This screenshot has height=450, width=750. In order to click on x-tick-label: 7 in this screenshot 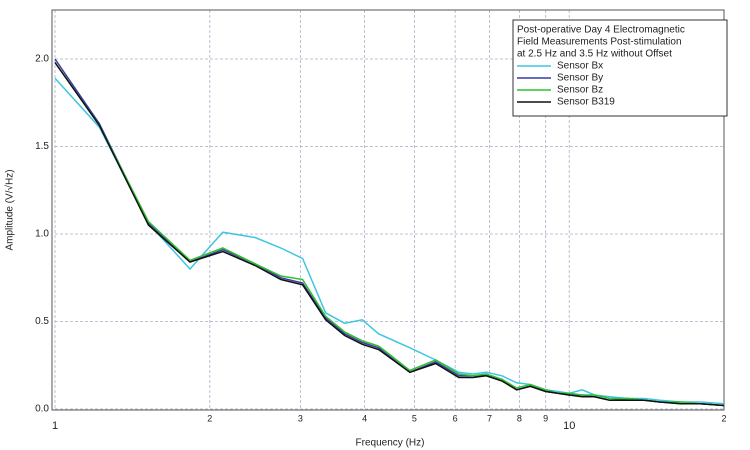, I will do `click(489, 418)`.